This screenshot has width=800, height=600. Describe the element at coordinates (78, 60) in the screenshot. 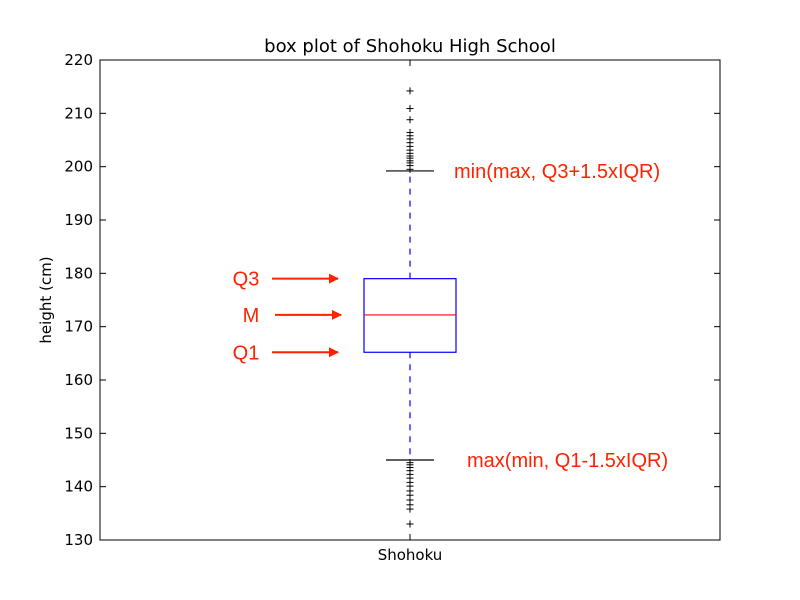

I see `y-tick-label: 220` at that location.